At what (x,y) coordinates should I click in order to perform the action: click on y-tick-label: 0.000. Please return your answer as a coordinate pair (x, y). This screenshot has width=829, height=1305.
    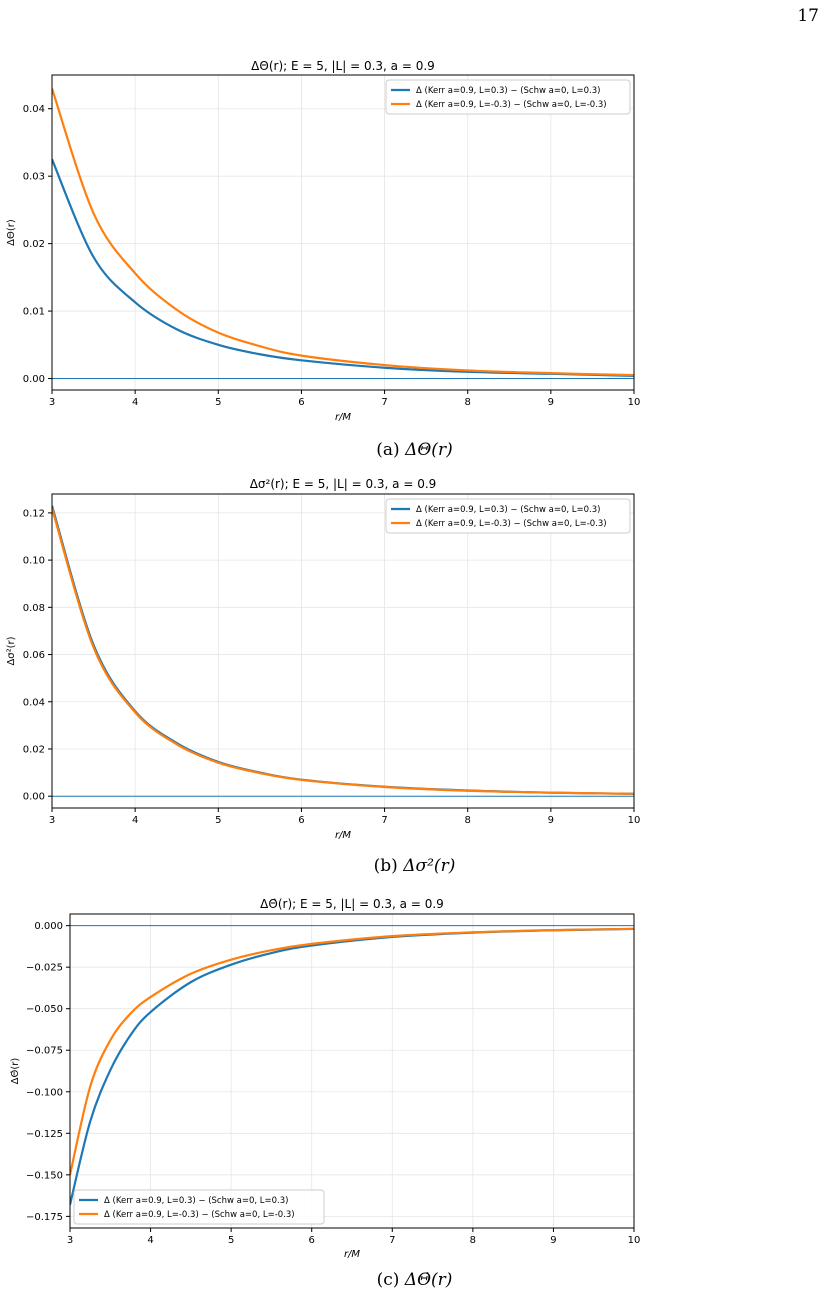
    Looking at the image, I should click on (48, 926).